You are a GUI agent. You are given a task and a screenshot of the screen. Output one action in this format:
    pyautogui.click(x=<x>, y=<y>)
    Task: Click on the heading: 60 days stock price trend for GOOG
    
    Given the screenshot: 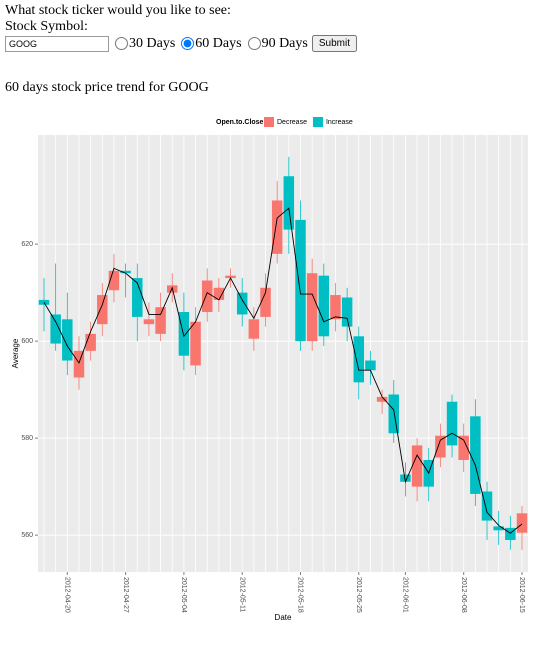 What is the action you would take?
    pyautogui.click(x=107, y=87)
    